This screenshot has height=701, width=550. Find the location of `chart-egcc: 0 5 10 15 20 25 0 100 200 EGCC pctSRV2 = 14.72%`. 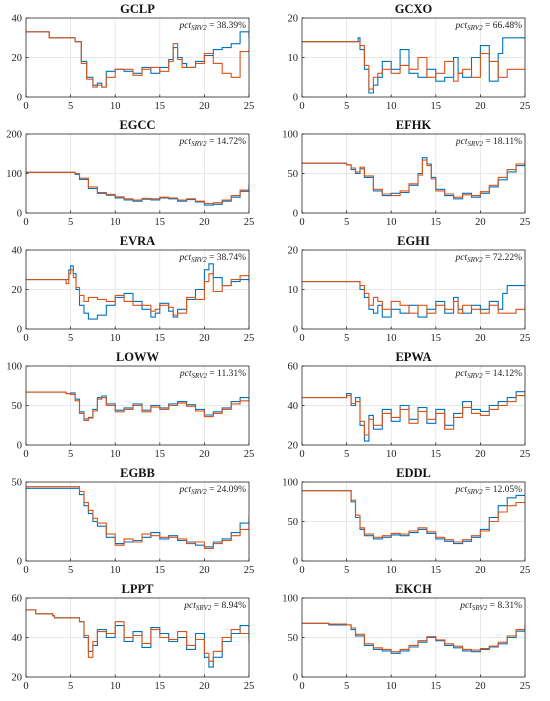

chart-egcc: 0 5 10 15 20 25 0 100 200 EGCC pctSRV2 = 14.72% is located at coordinates (130, 173).